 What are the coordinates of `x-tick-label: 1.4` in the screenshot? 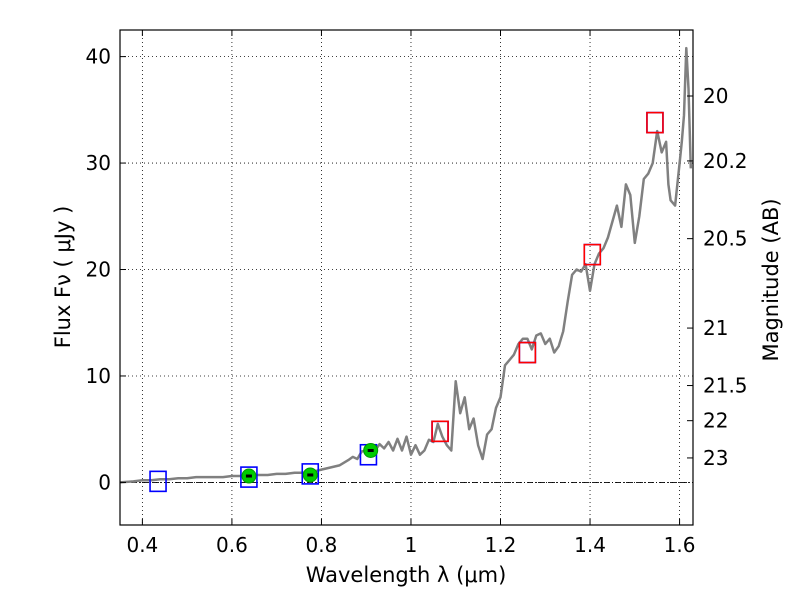 It's located at (590, 545).